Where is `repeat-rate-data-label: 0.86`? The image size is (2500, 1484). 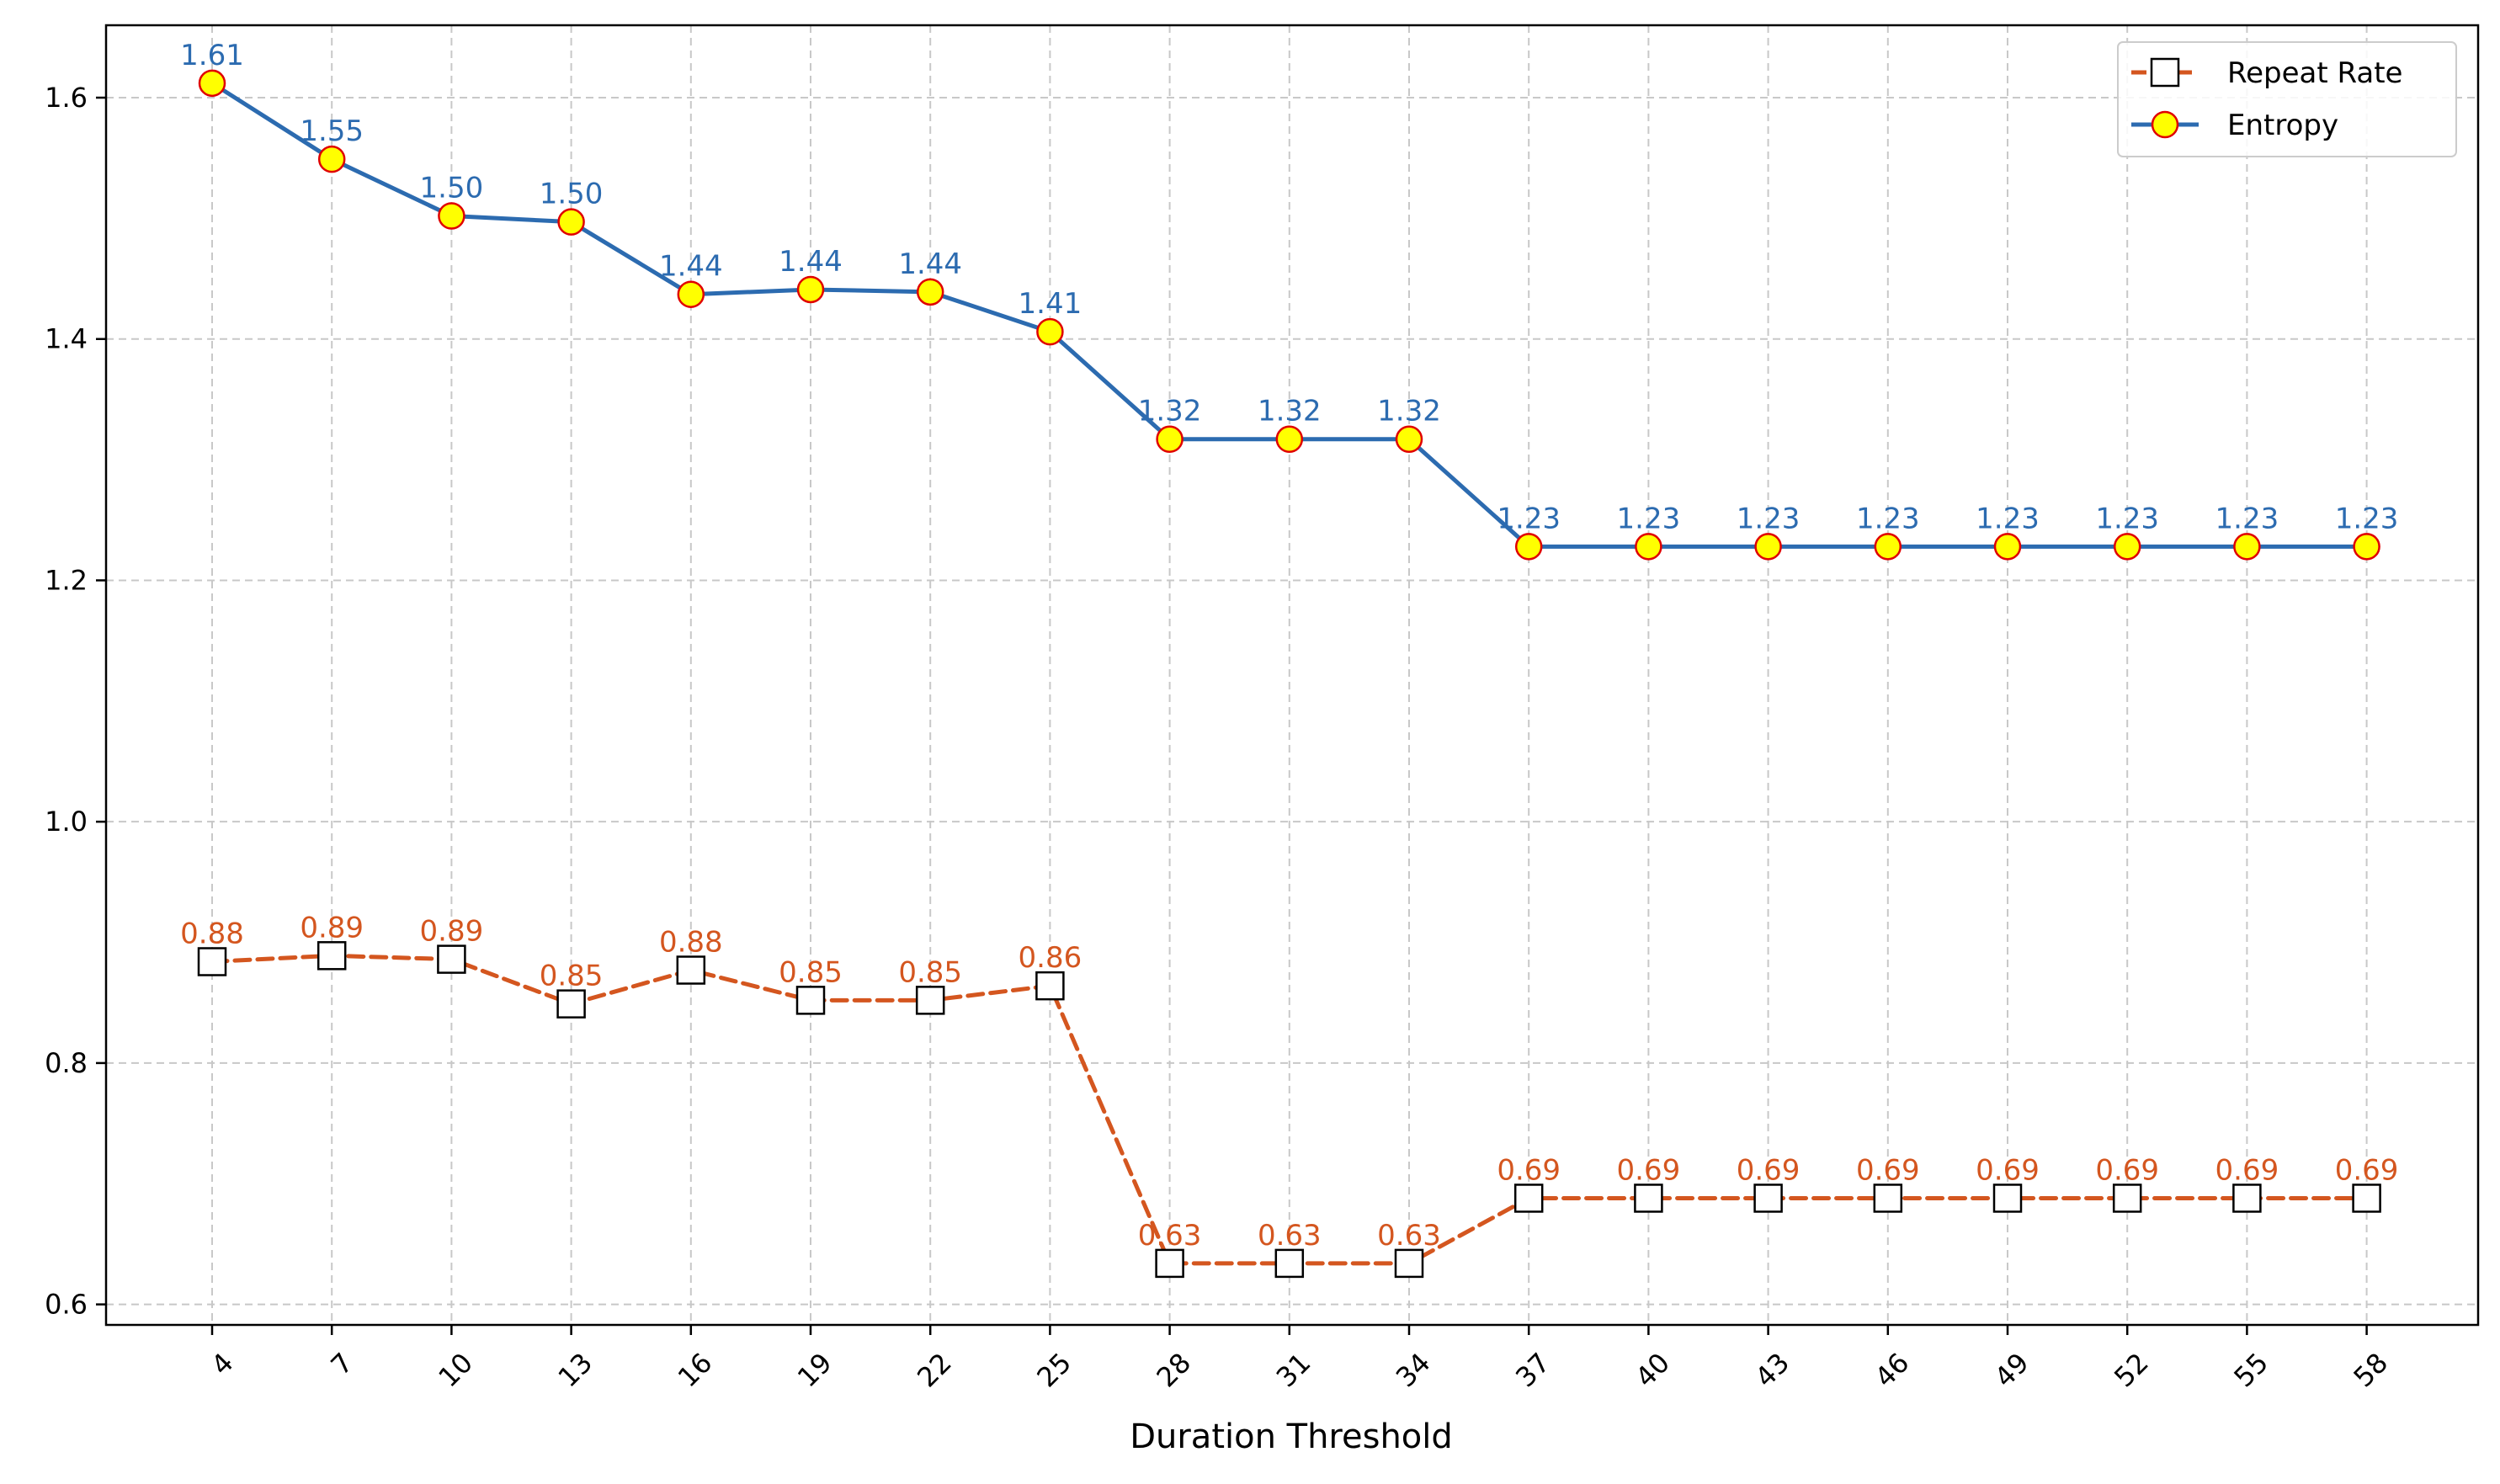
repeat-rate-data-label: 0.86 is located at coordinates (1050, 958).